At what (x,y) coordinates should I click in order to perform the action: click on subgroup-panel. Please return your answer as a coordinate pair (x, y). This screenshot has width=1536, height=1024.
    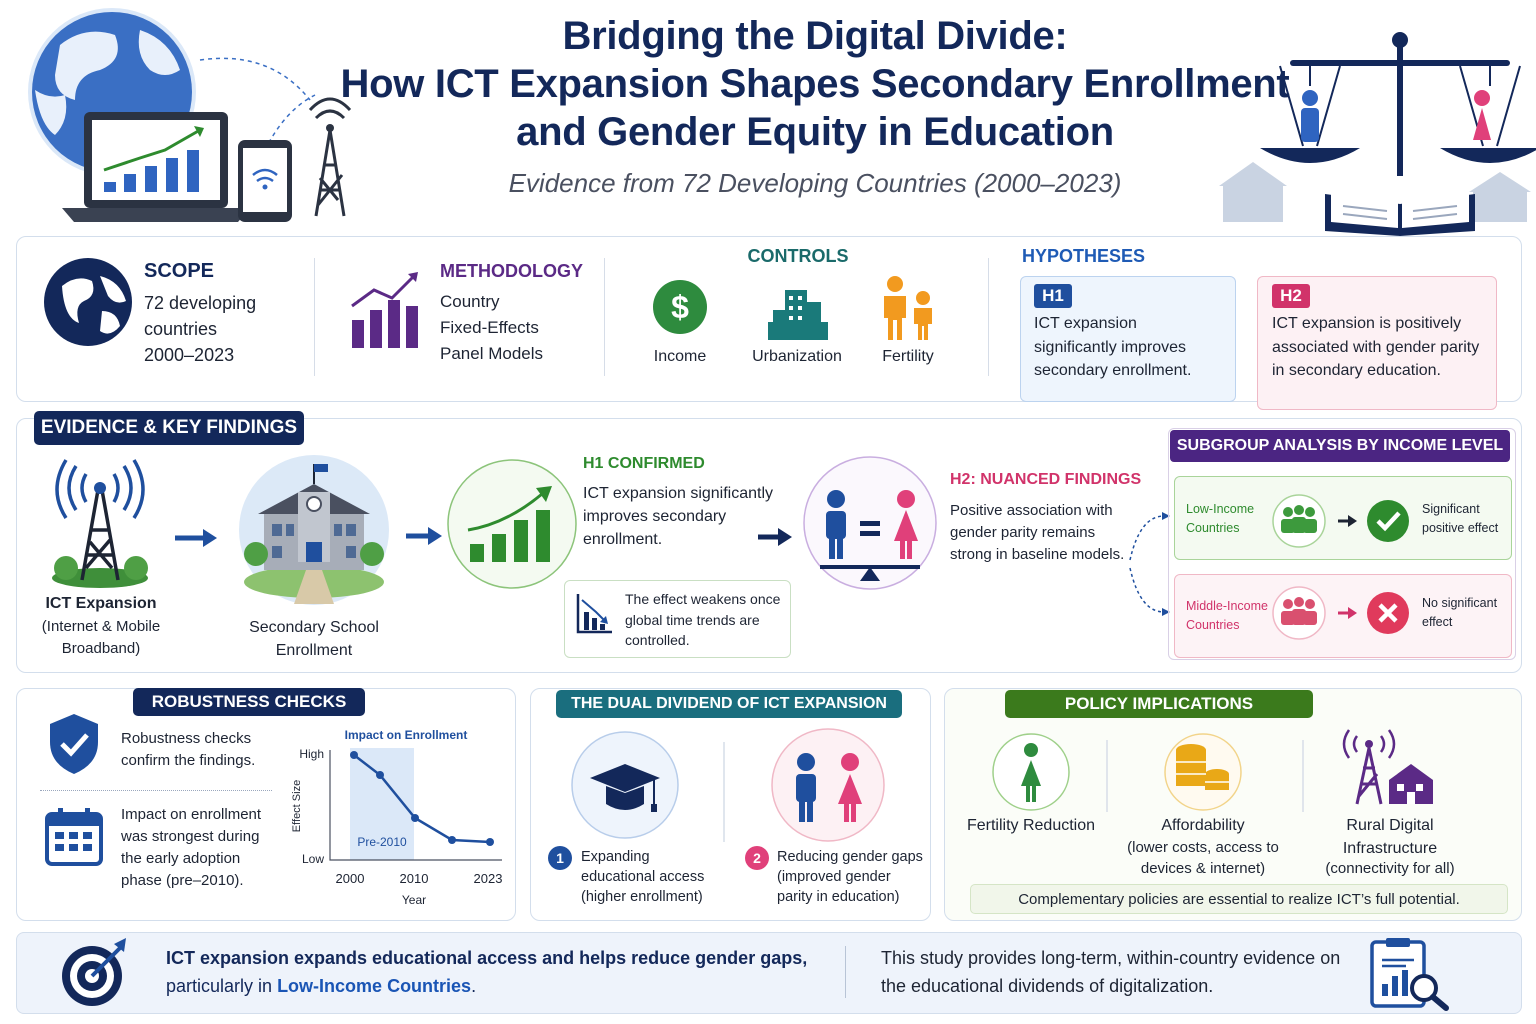
    Looking at the image, I should click on (1342, 544).